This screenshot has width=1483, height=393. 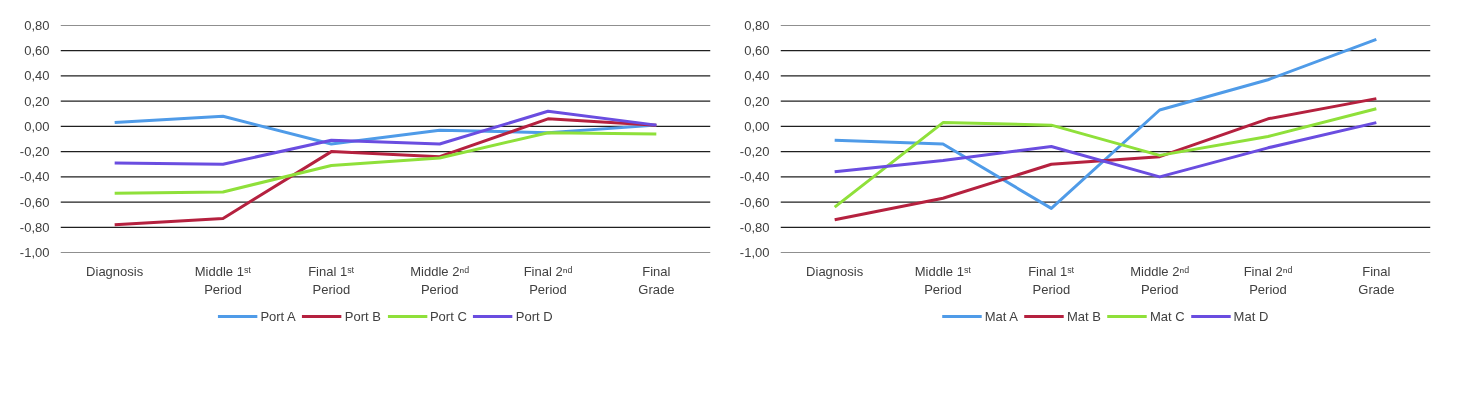 I want to click on legend-label: Mat A, so click(x=1001, y=316).